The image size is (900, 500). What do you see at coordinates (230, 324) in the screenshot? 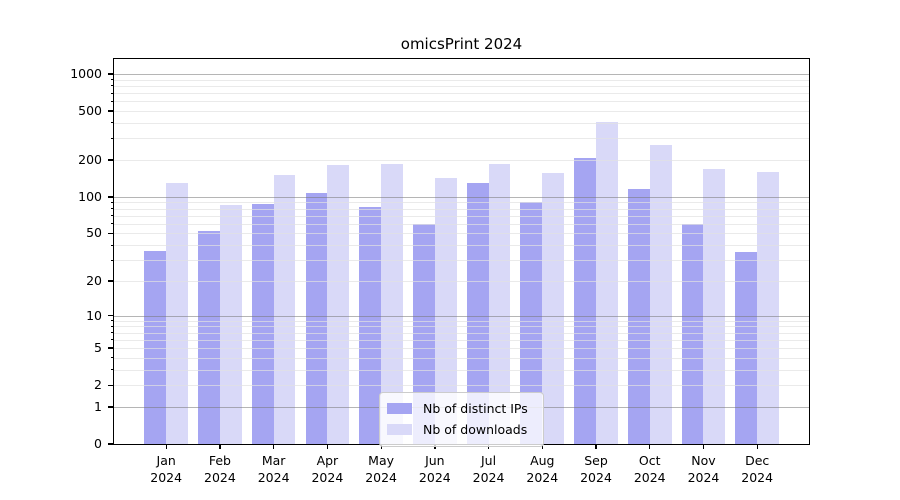
I see `bar-downloads-feb` at bounding box center [230, 324].